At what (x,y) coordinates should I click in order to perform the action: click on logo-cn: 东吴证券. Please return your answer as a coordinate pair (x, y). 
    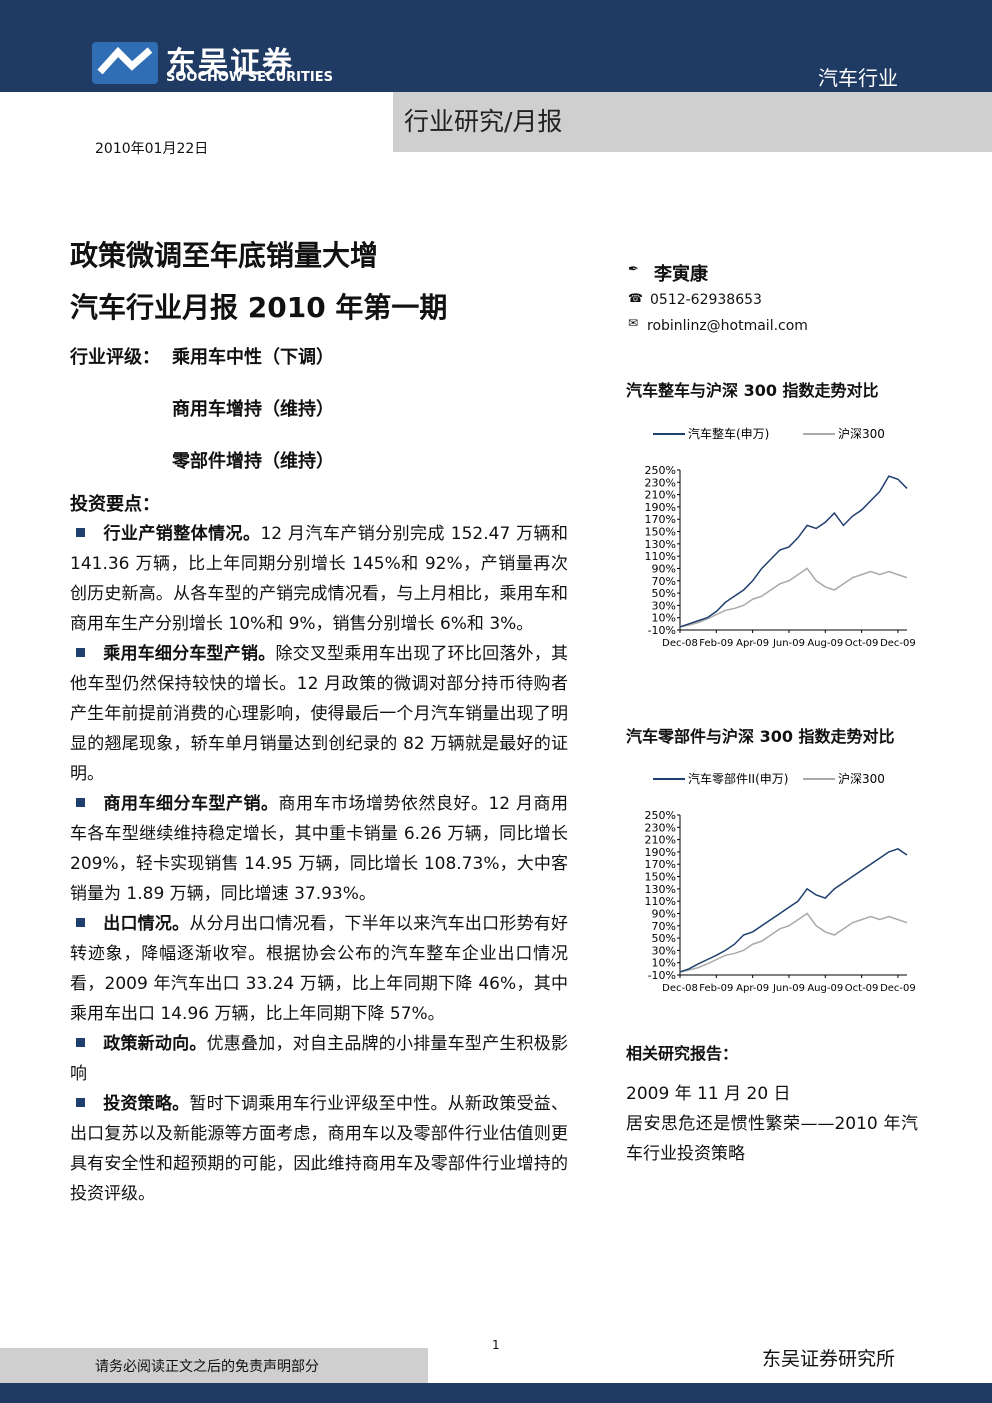
    Looking at the image, I should click on (230, 63).